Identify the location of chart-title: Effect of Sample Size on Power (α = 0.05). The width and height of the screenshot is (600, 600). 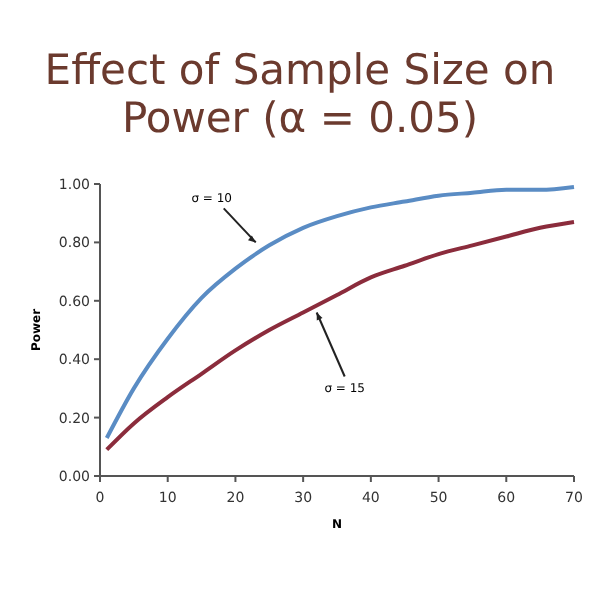
(300, 94).